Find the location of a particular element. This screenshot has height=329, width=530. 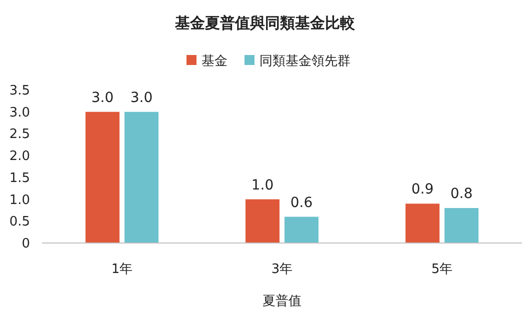

x-tick-label: 3年 is located at coordinates (282, 269).